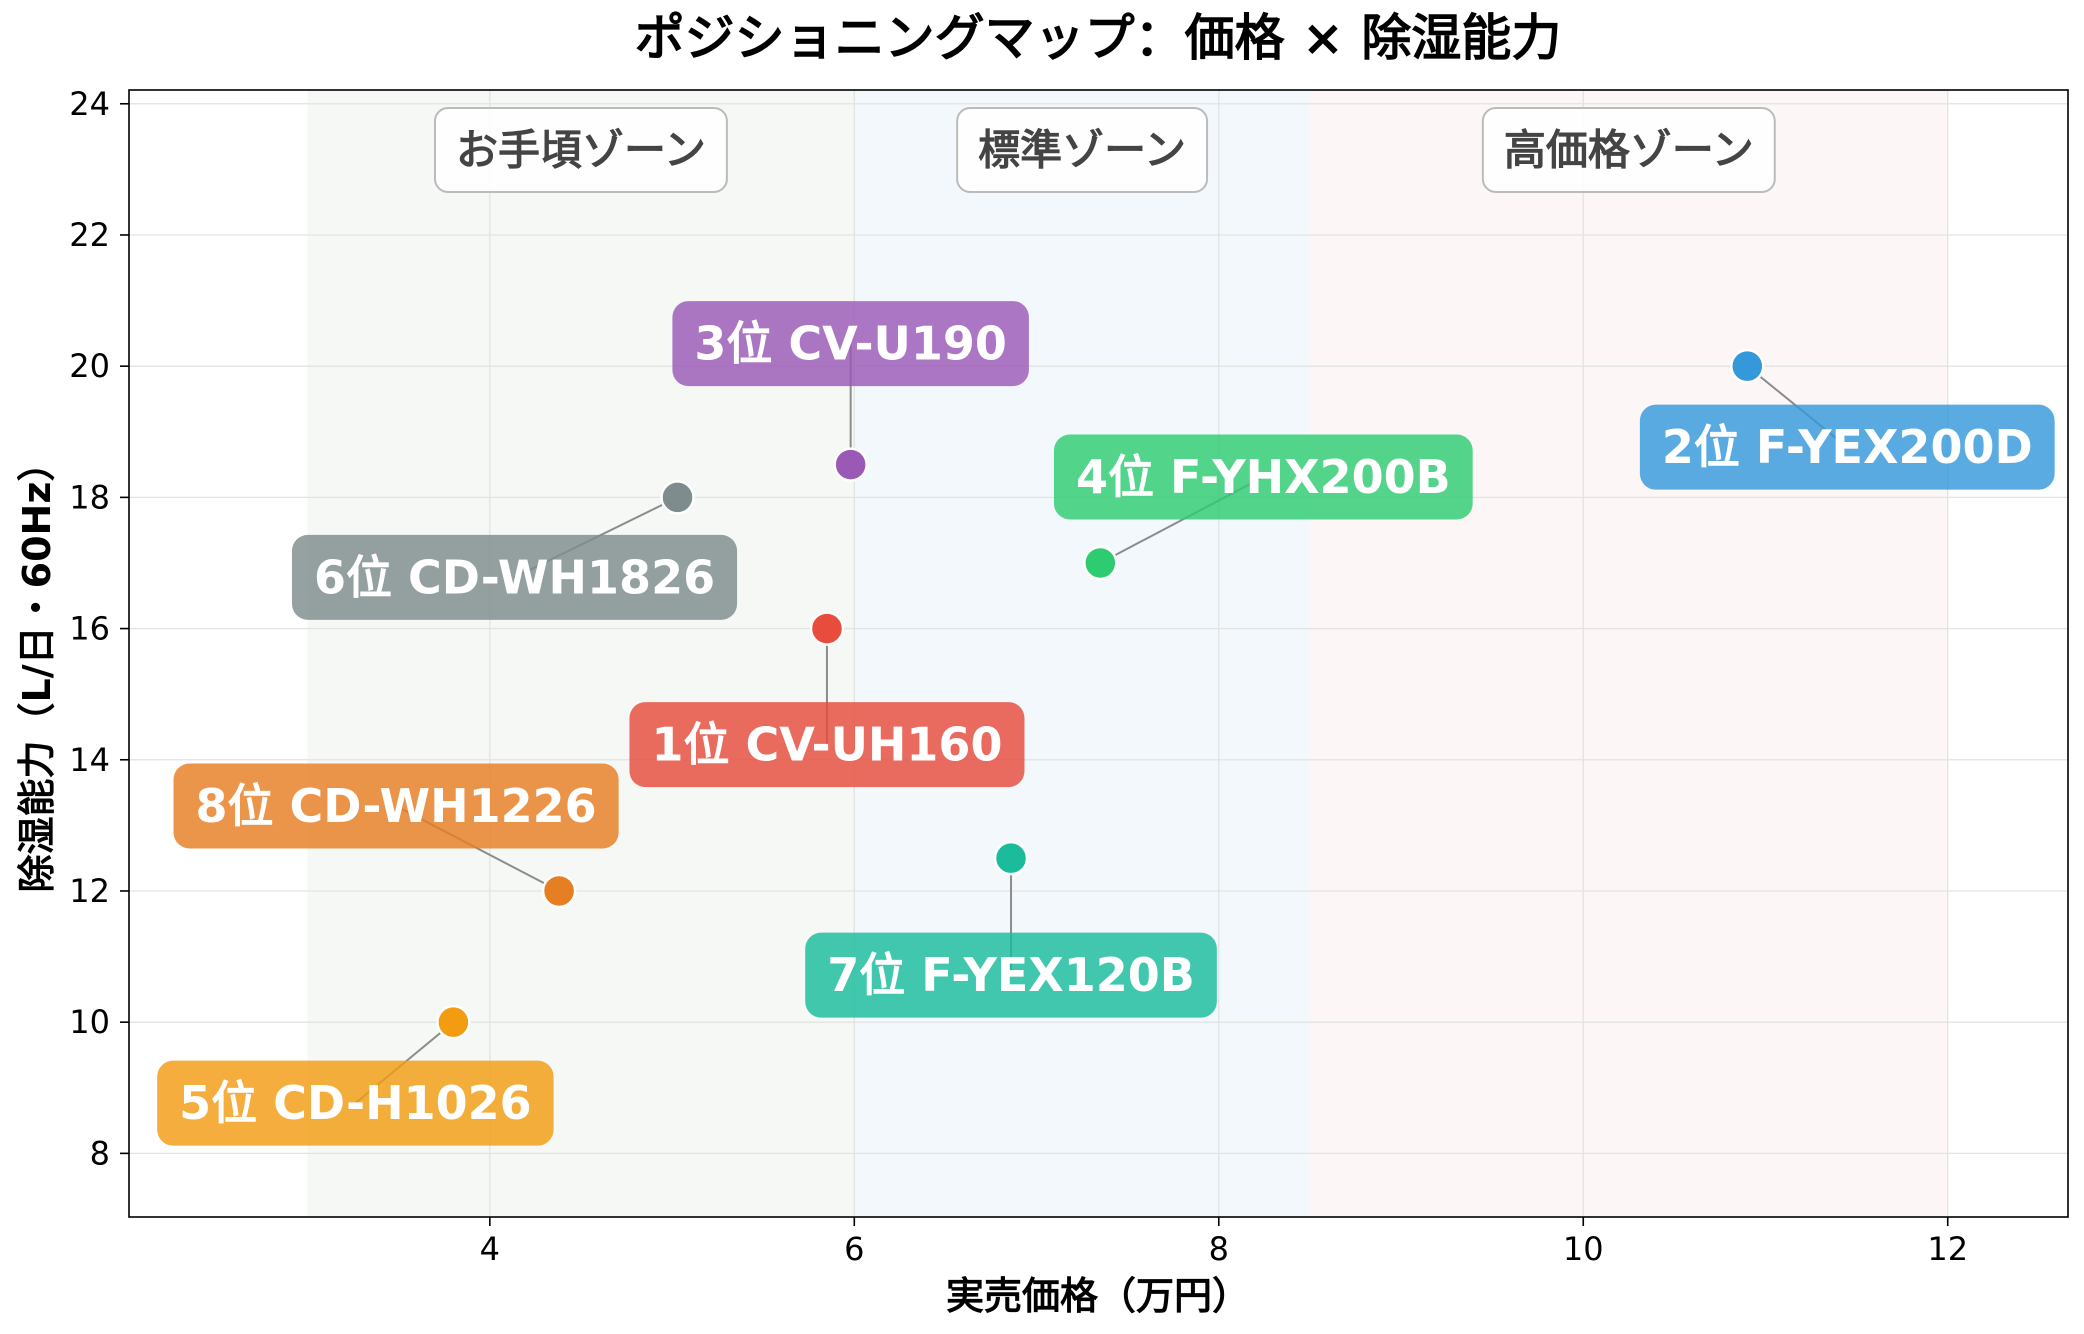 The image size is (2084, 1334). What do you see at coordinates (1098, 1296) in the screenshot?
I see `x-axis-label: 実売価格（万円）` at bounding box center [1098, 1296].